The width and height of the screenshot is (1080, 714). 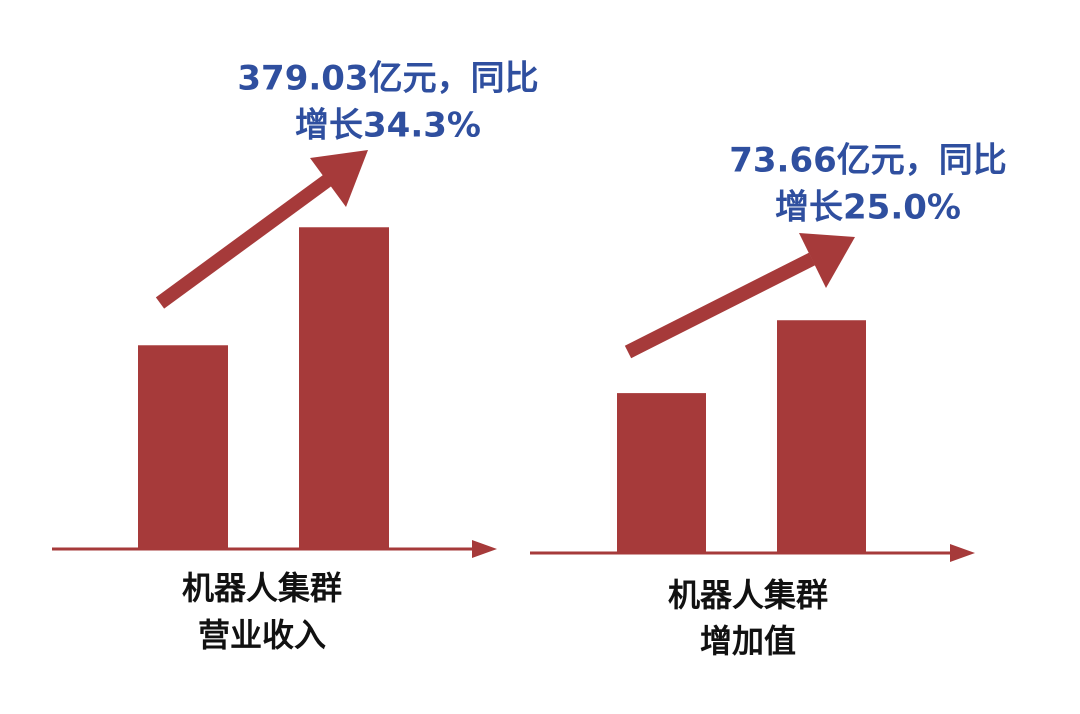 What do you see at coordinates (868, 161) in the screenshot?
I see `annotation: 73.66亿元，同比` at bounding box center [868, 161].